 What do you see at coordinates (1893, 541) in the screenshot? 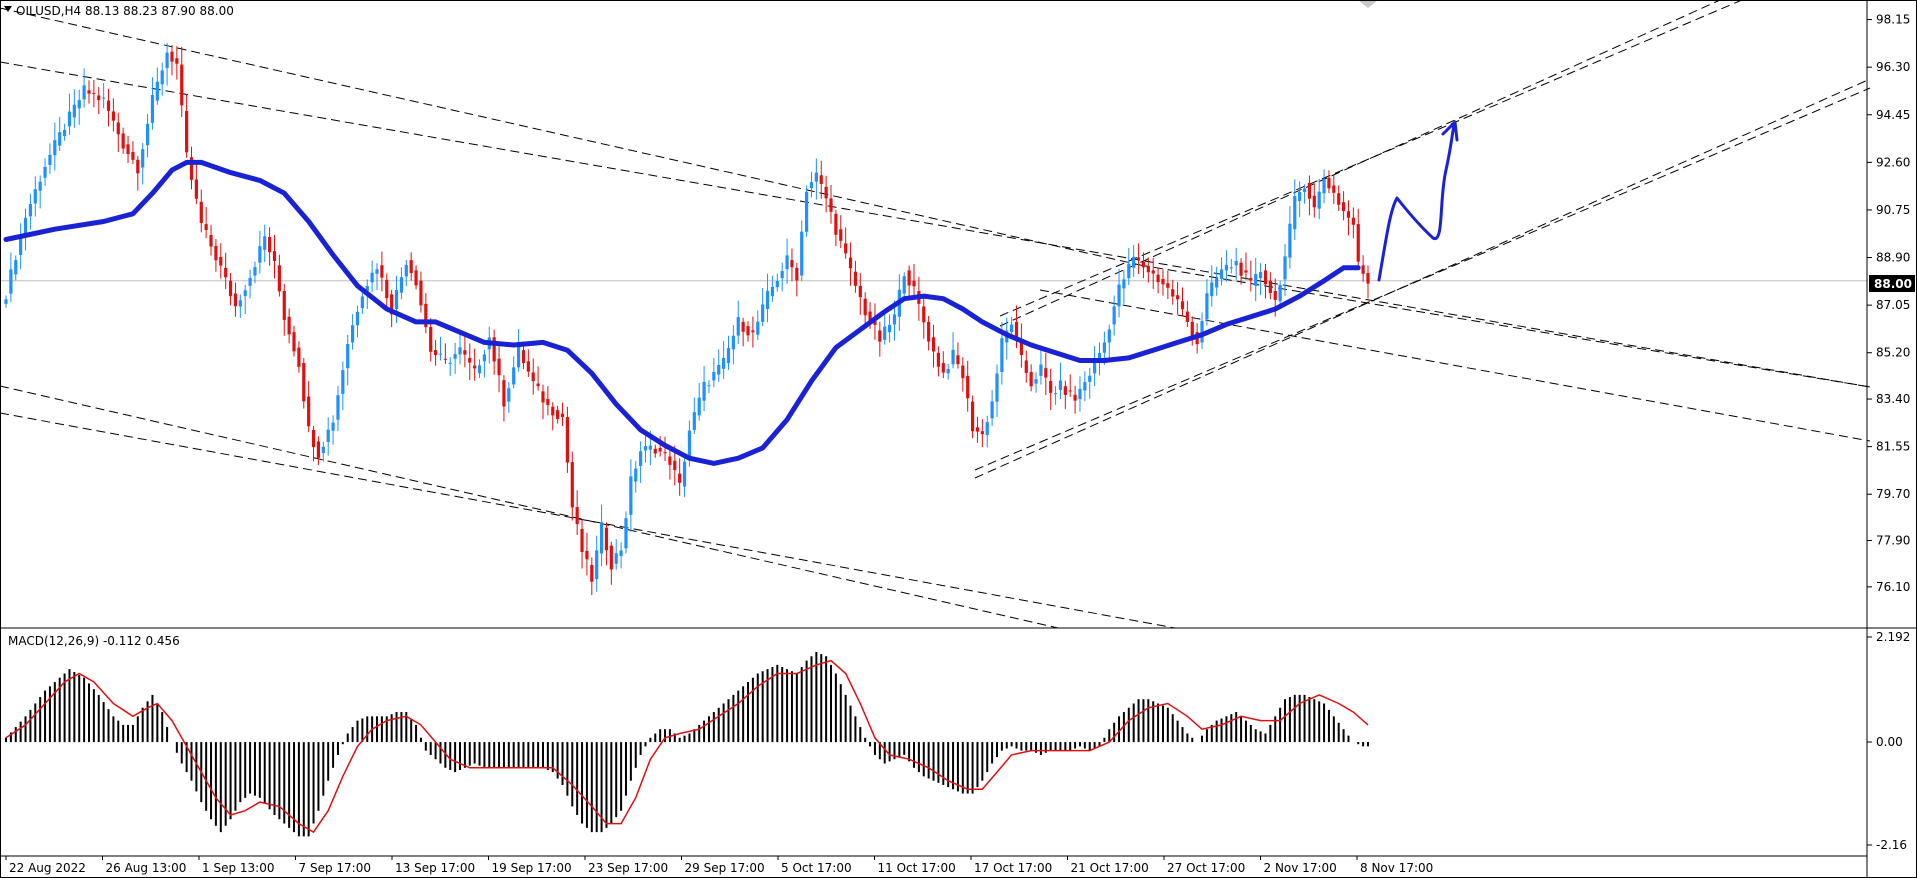
I see `price-tick-label: 77.90` at bounding box center [1893, 541].